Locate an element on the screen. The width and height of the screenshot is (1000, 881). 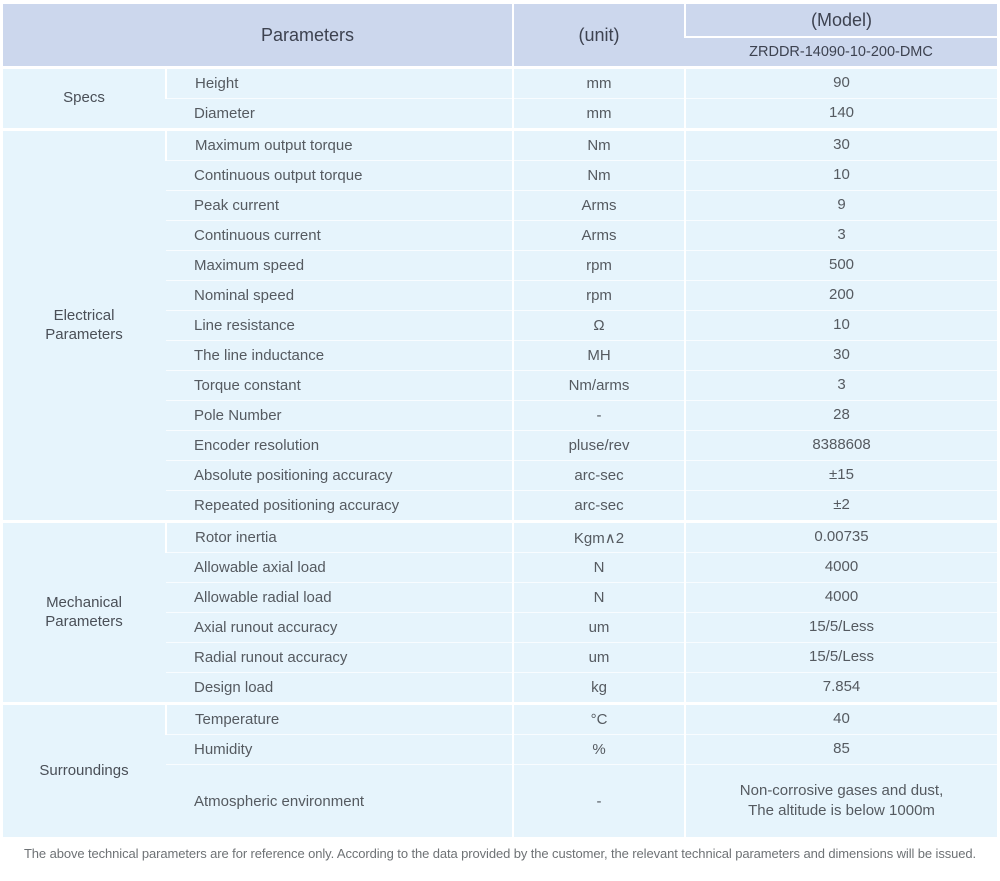
table-row: Torque constant Nm/arms 3 is located at coordinates (500, 385).